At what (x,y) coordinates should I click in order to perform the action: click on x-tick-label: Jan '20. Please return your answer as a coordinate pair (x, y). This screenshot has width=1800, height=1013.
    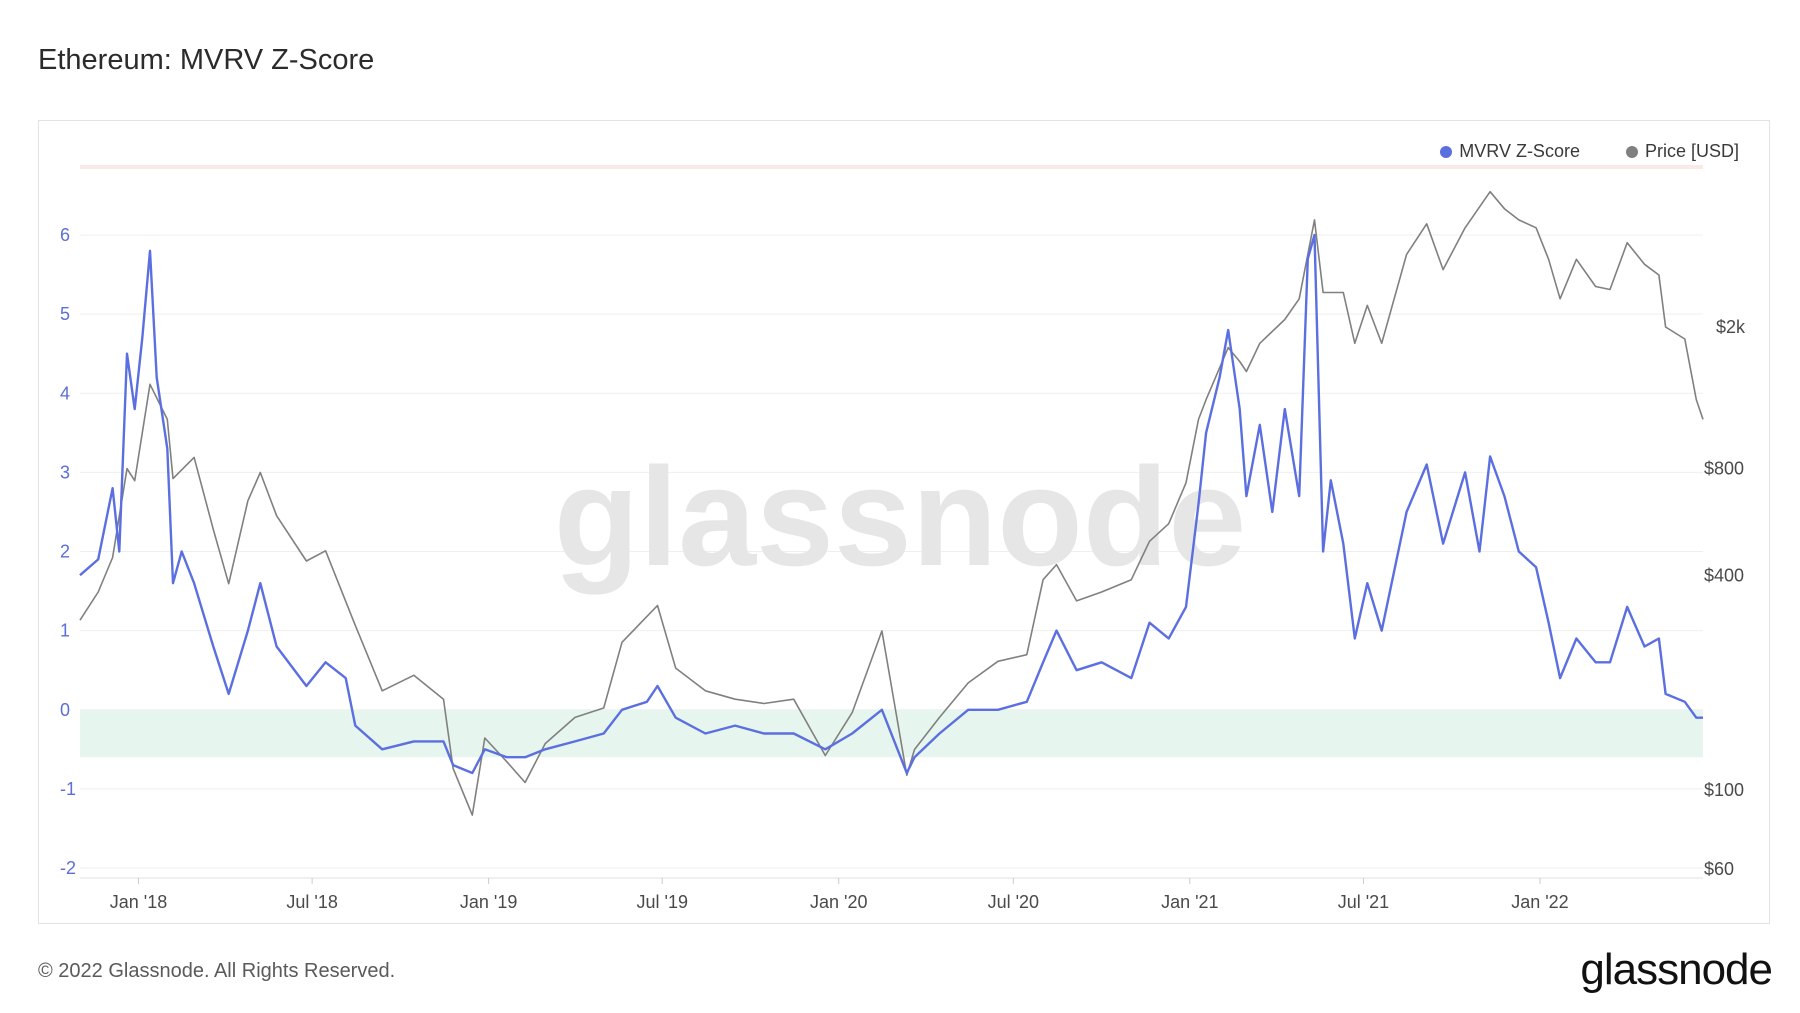
    Looking at the image, I should click on (838, 902).